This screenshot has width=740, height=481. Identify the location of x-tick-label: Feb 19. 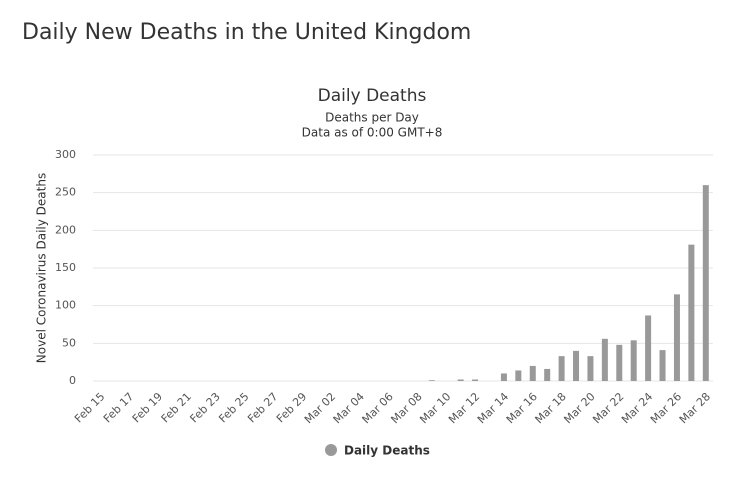
(147, 407).